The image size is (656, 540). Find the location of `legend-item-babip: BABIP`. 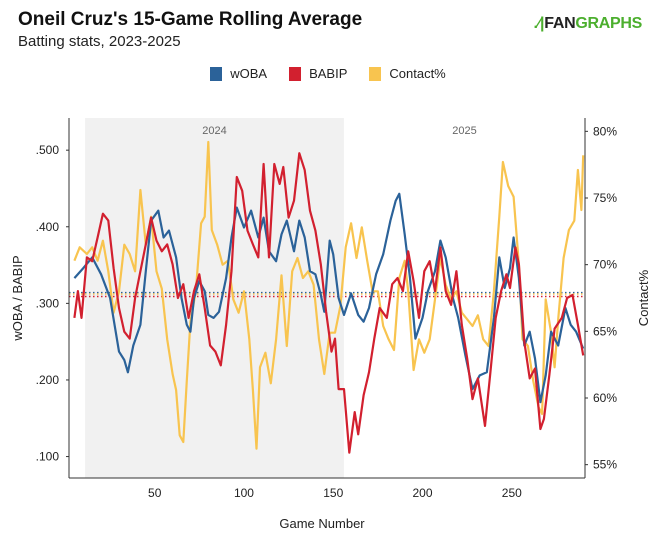

legend-item-babip: BABIP is located at coordinates (318, 73).